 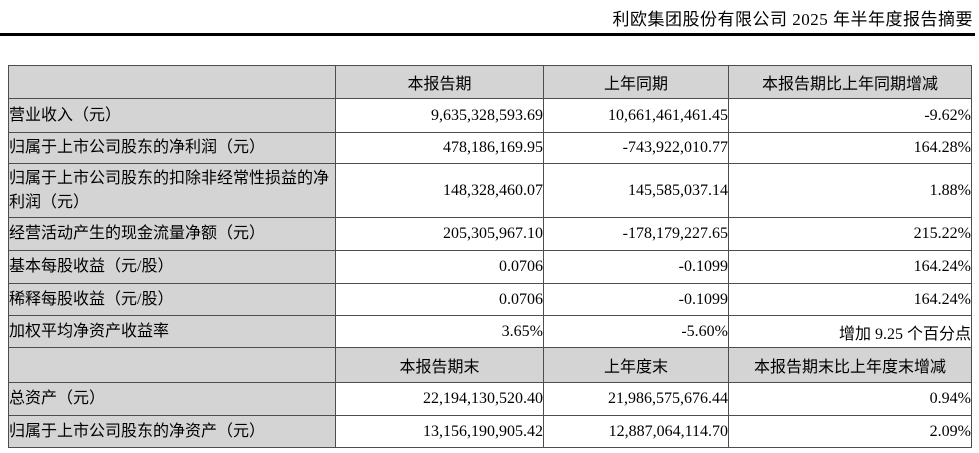 I want to click on header-change-period: 本报告期比上年同期增减, so click(x=850, y=82).